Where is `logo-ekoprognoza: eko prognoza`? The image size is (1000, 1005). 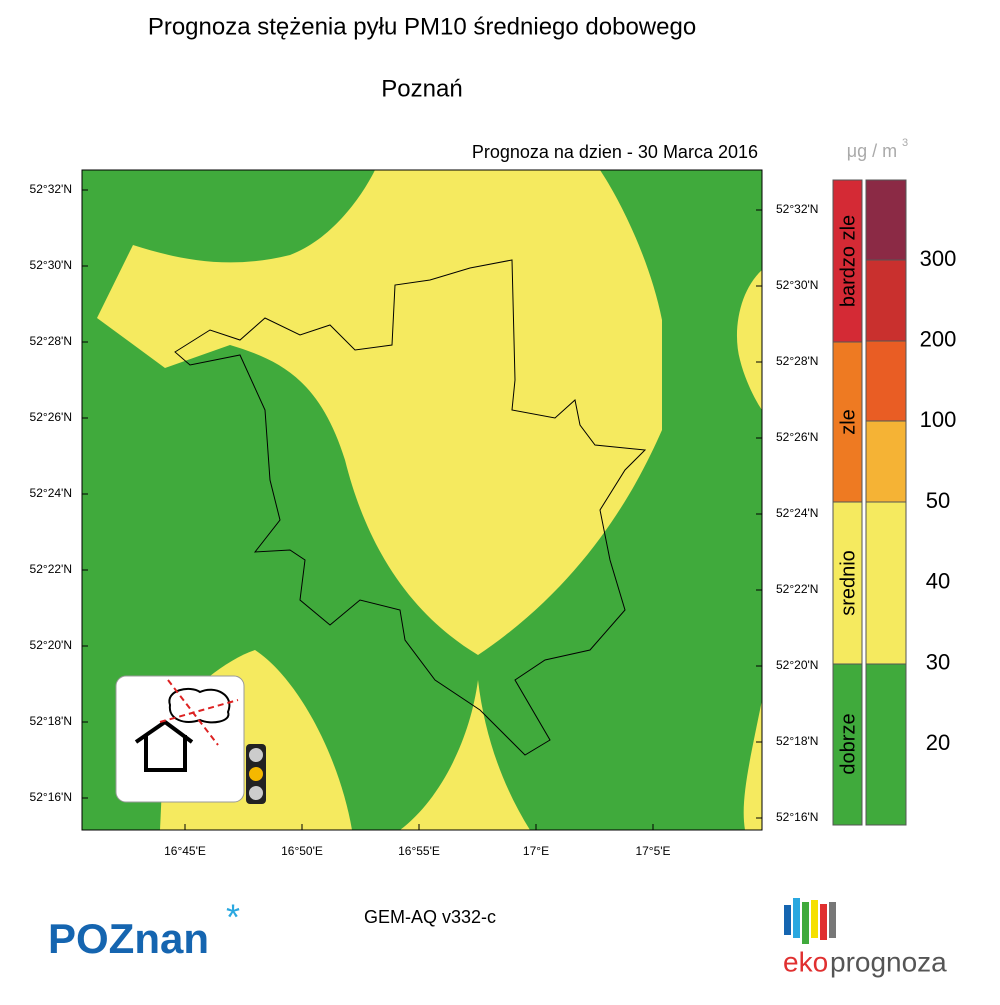 logo-ekoprognoza: eko prognoza is located at coordinates (865, 937).